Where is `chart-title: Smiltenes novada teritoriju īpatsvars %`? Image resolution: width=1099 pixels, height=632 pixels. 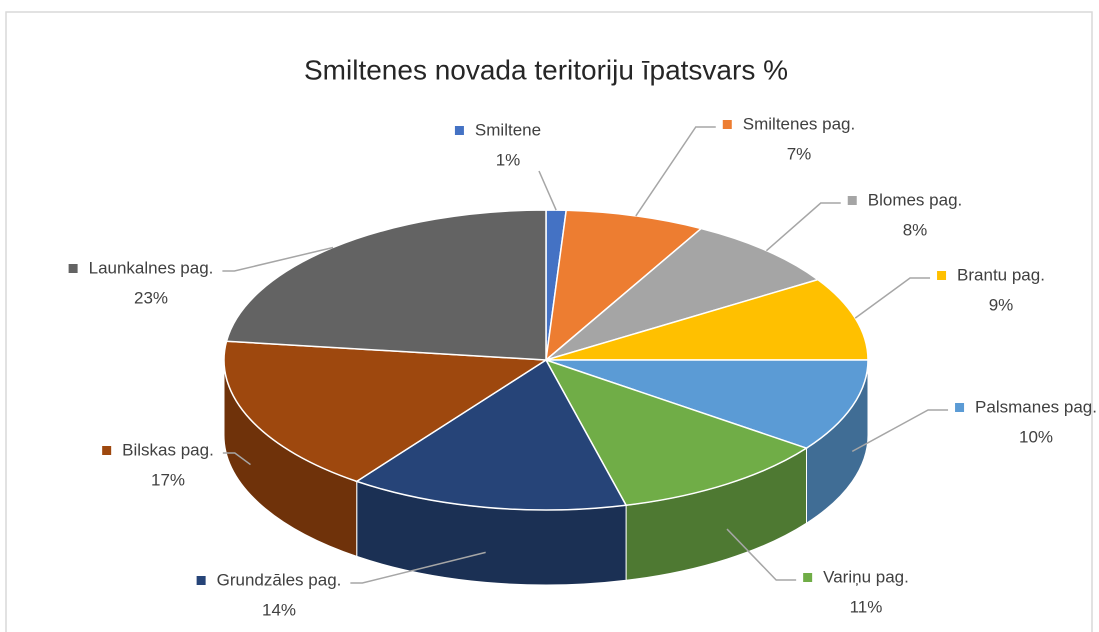 chart-title: Smiltenes novada teritoriju īpatsvars % is located at coordinates (546, 69).